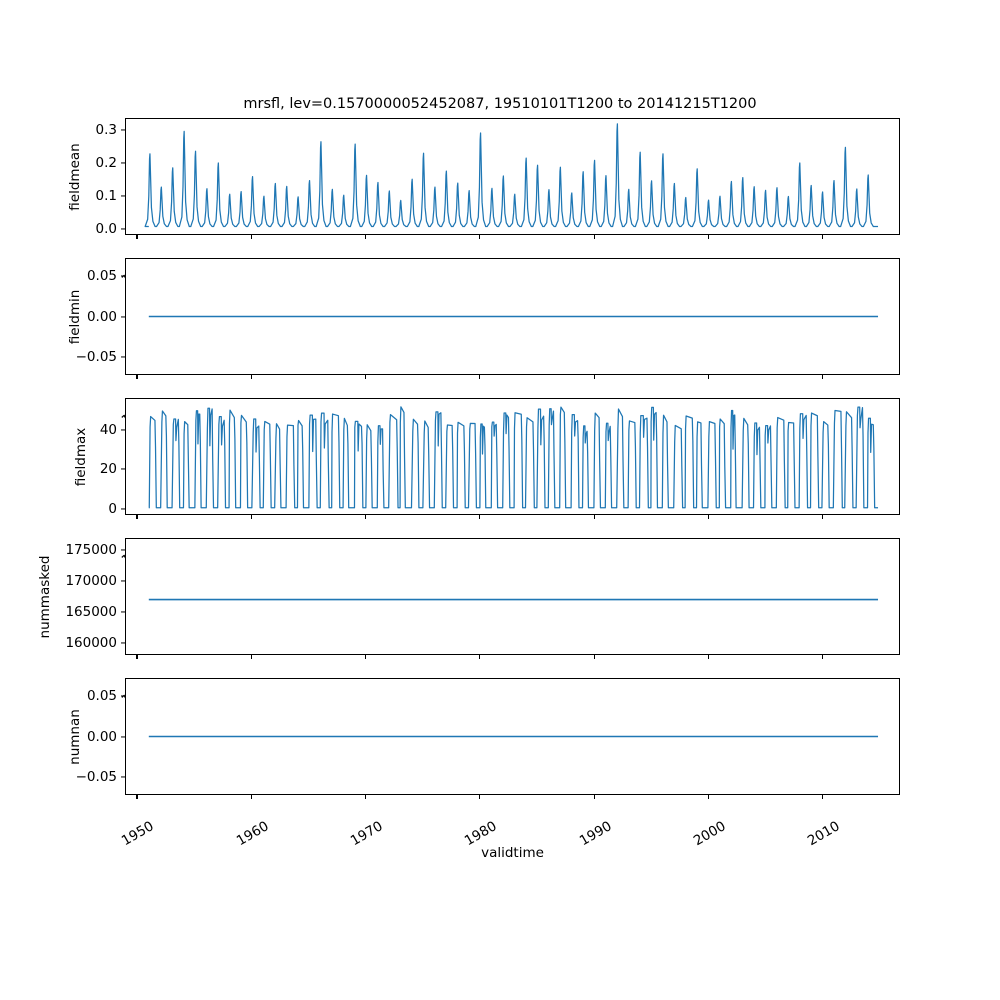 This screenshot has width=1000, height=1000. I want to click on y-tick-label: 0, so click(112, 508).